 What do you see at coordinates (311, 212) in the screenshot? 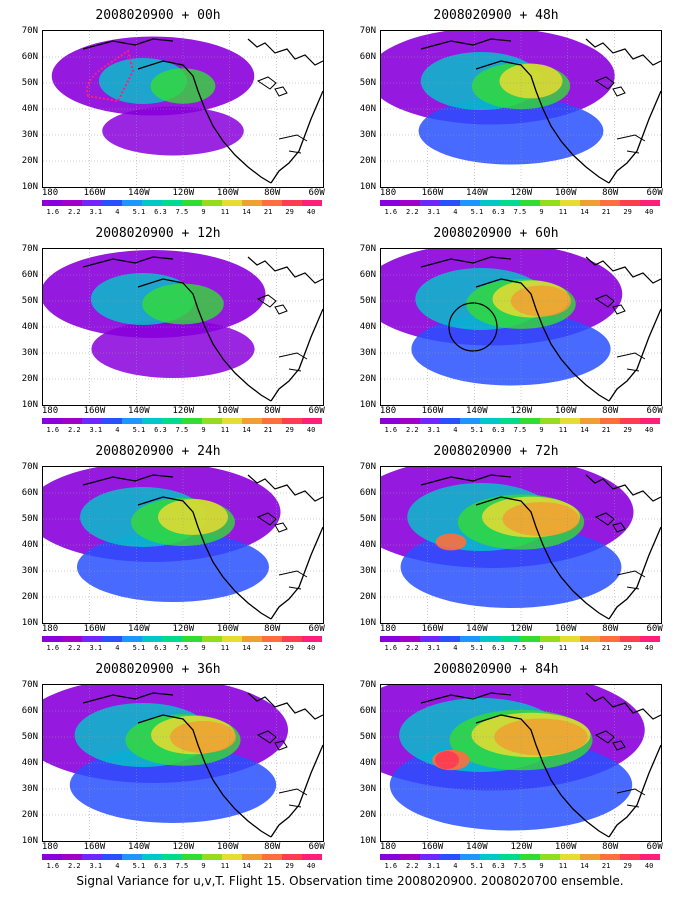
I see `color-bar-label: 40` at bounding box center [311, 212].